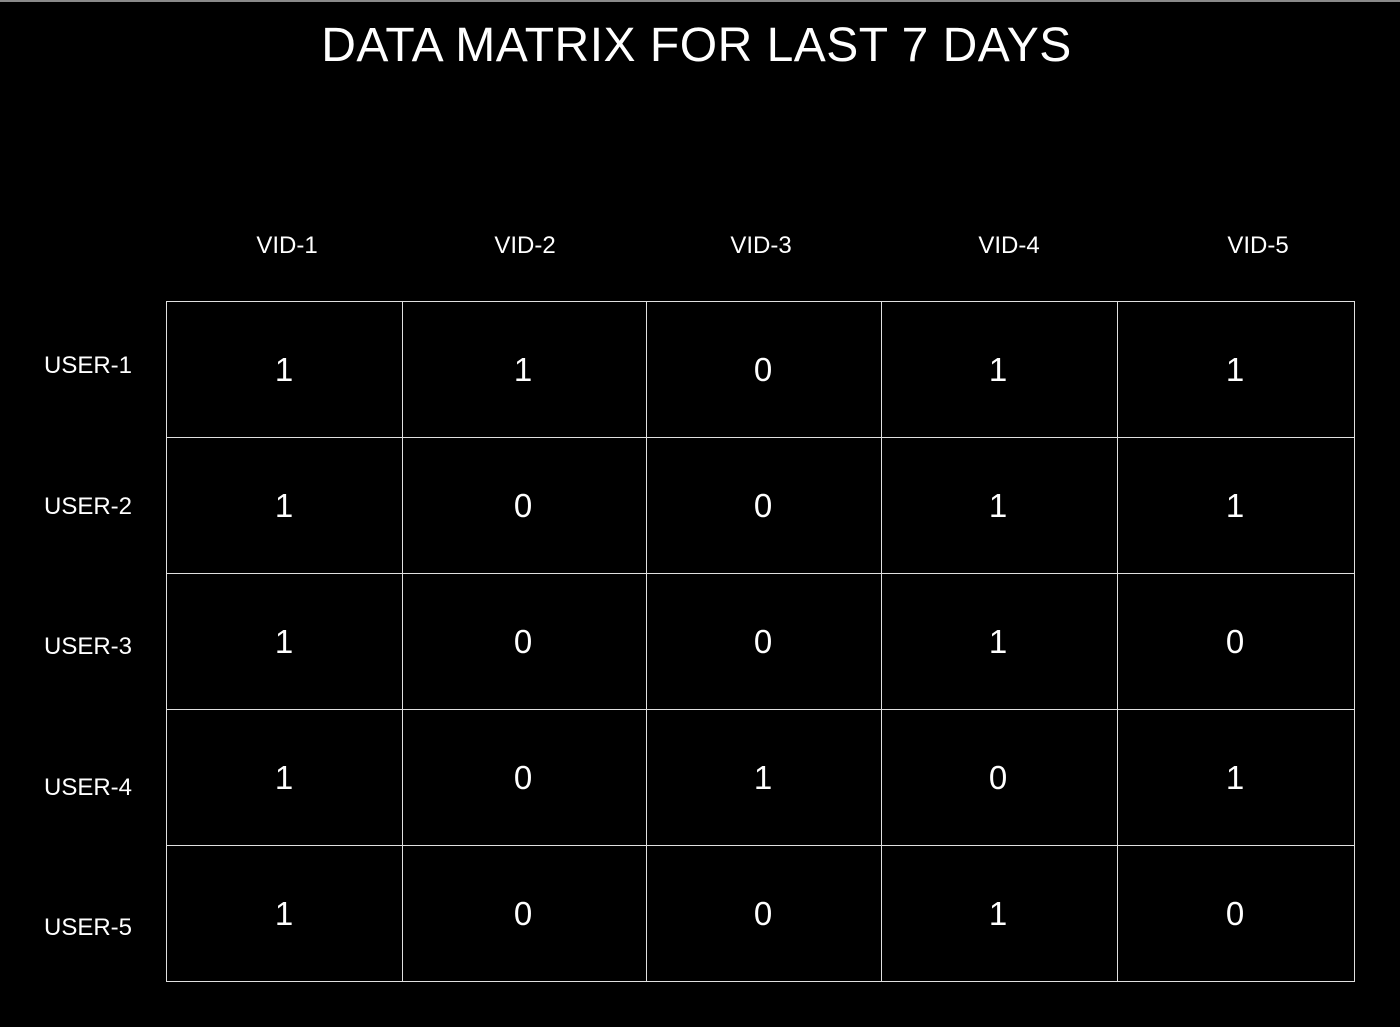 The height and width of the screenshot is (1027, 1400). Describe the element at coordinates (88, 927) in the screenshot. I see `row-header: USER-5` at that location.